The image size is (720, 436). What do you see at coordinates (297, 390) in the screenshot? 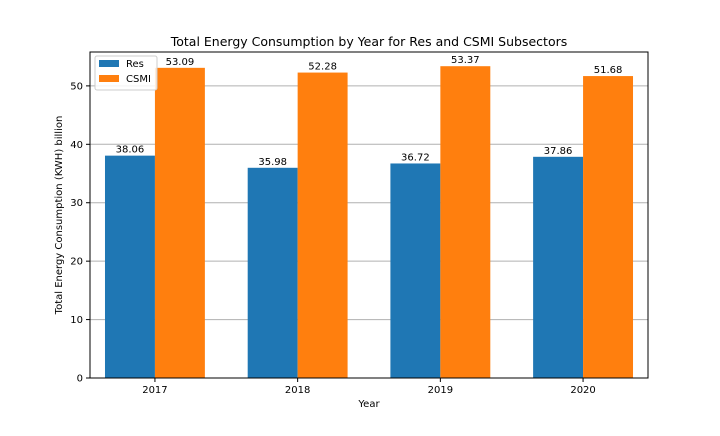
I see `x-tick-label: 2018` at bounding box center [297, 390].